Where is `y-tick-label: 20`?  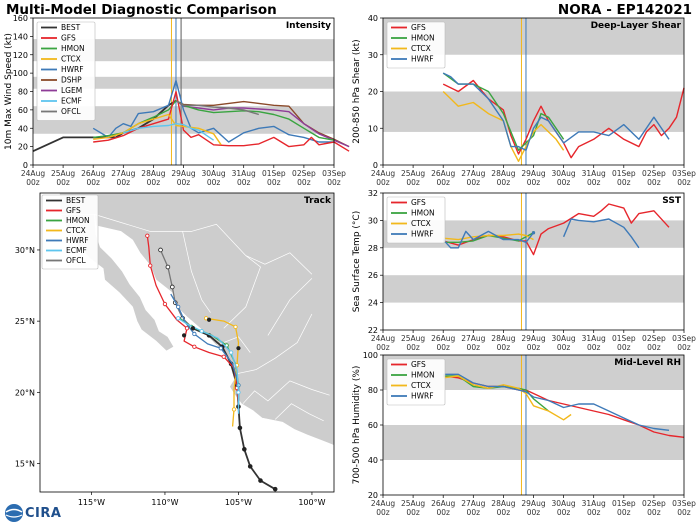
y-tick-label: 20 is located at coordinates (23, 147).